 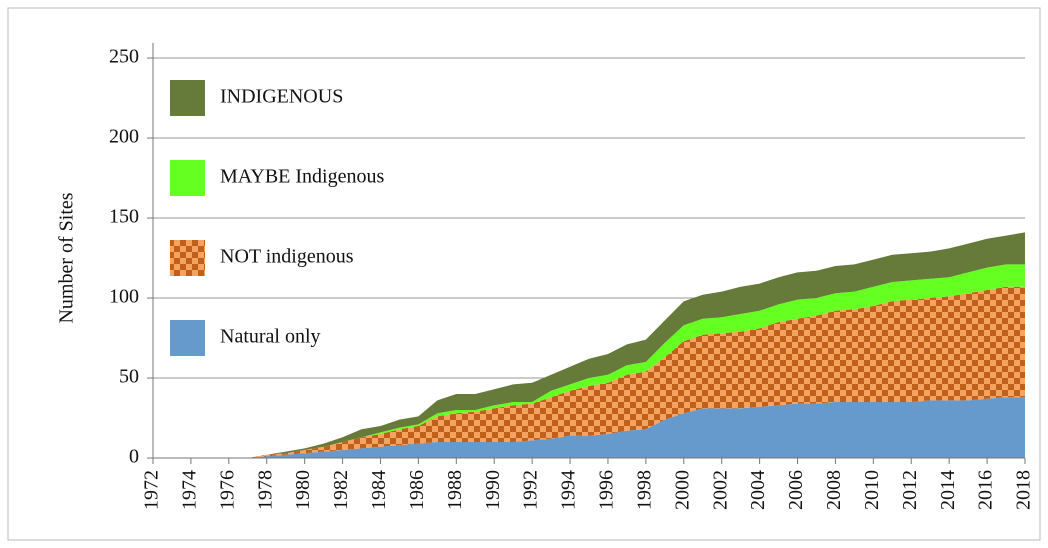 What do you see at coordinates (1024, 490) in the screenshot?
I see `x-tick-label: 2018` at bounding box center [1024, 490].